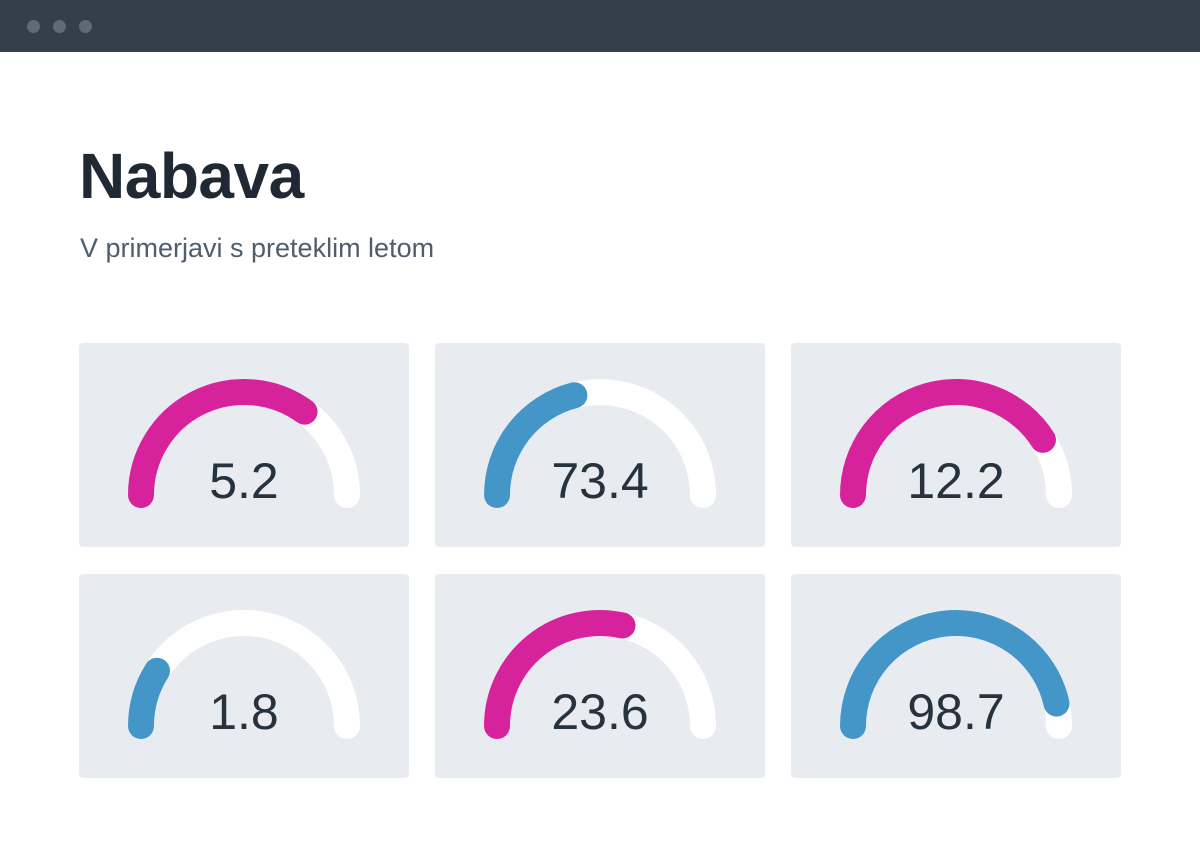 The image size is (1200, 857). I want to click on gauge-value: 1.8, so click(244, 712).